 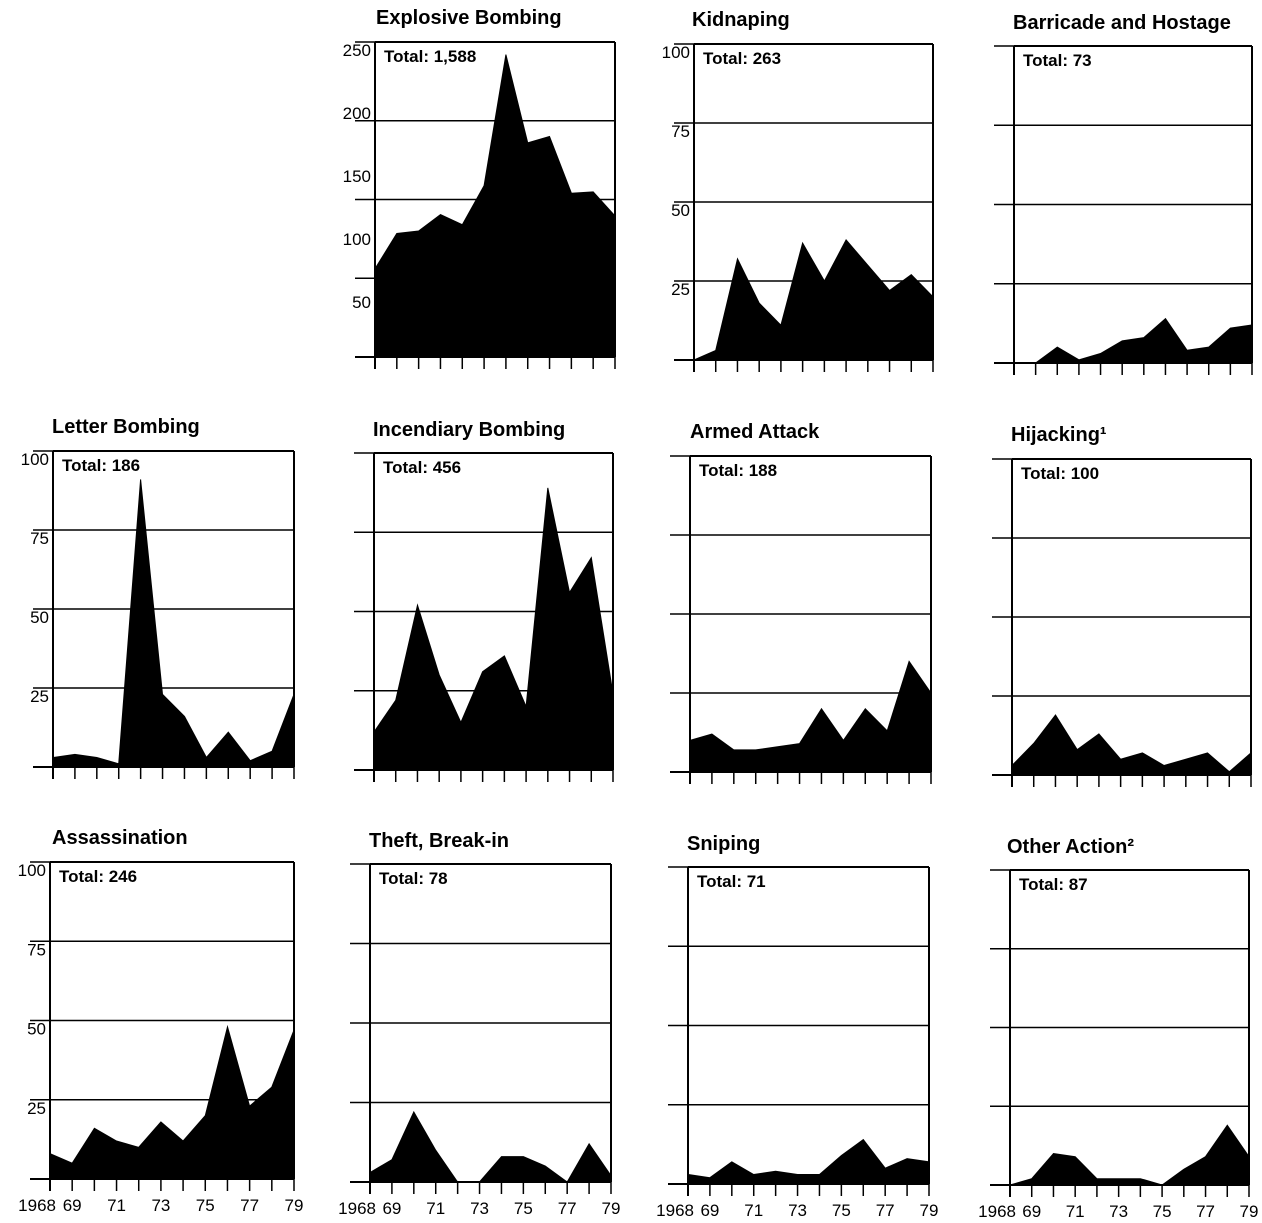 What do you see at coordinates (1060, 473) in the screenshot?
I see `total-annotation: Total: 100` at bounding box center [1060, 473].